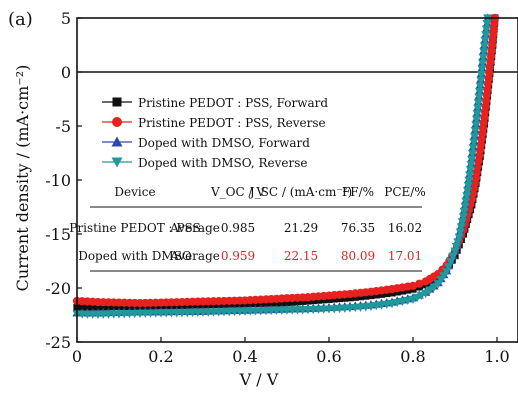 This screenshot has width=518, height=394. I want to click on legend-entry: Pristine PEDOT : PSS, Forward, so click(233, 103).